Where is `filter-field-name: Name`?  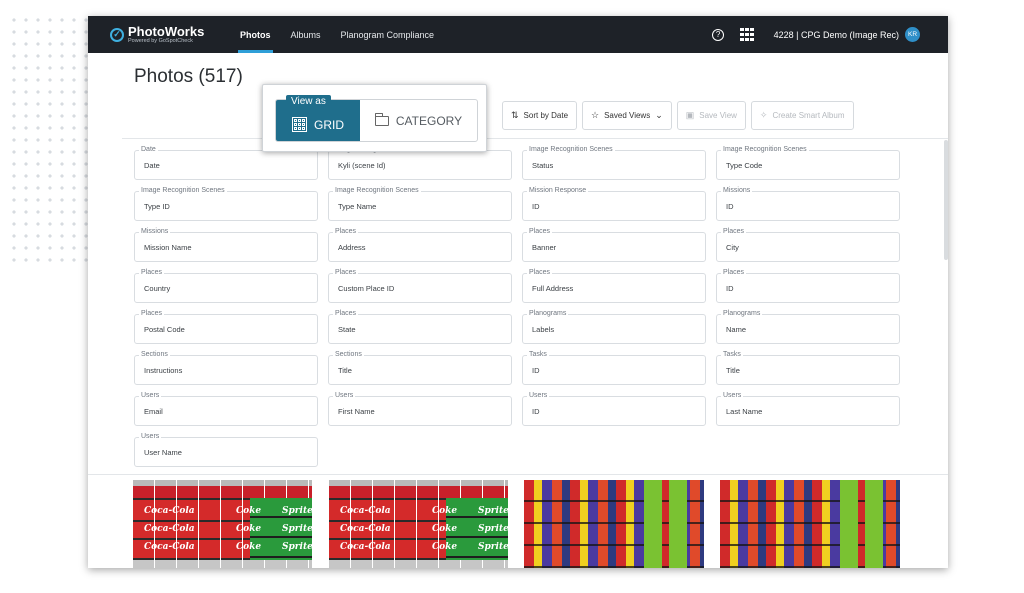 filter-field-name: Name is located at coordinates (736, 329).